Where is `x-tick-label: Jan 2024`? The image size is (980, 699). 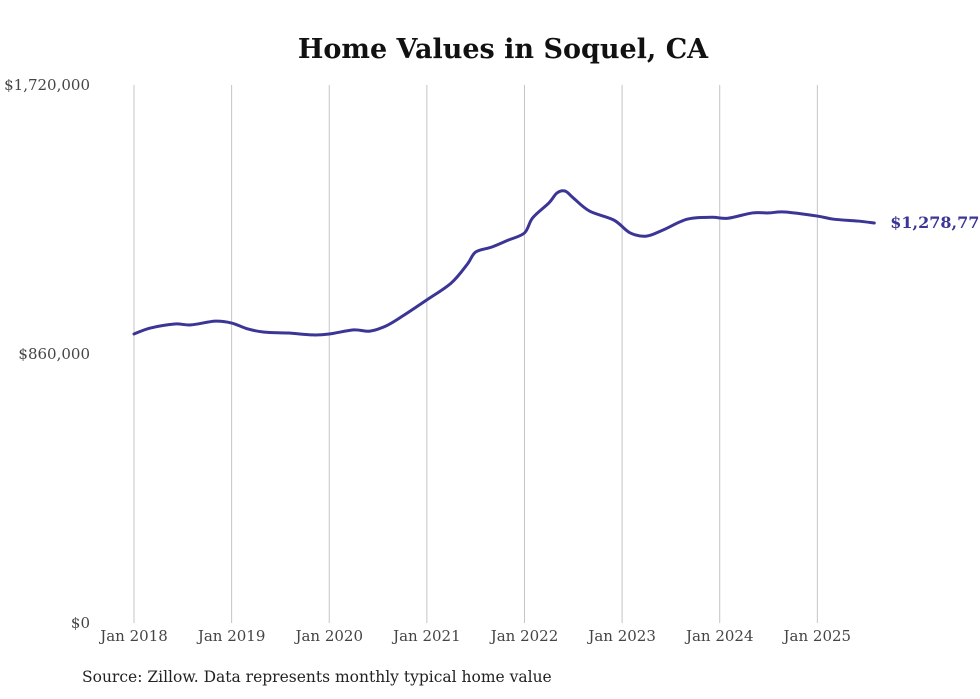
x-tick-label: Jan 2024 is located at coordinates (719, 636).